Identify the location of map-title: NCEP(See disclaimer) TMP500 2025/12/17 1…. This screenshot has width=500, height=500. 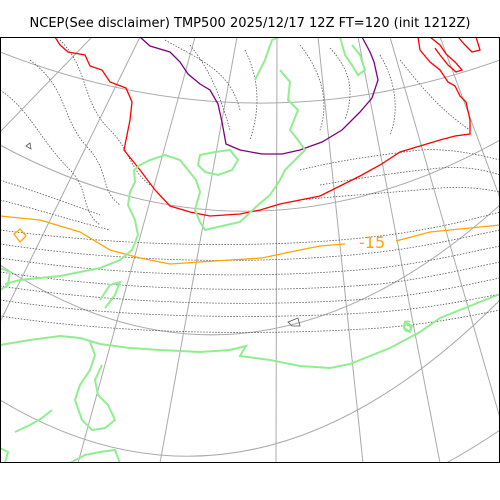
(250, 23).